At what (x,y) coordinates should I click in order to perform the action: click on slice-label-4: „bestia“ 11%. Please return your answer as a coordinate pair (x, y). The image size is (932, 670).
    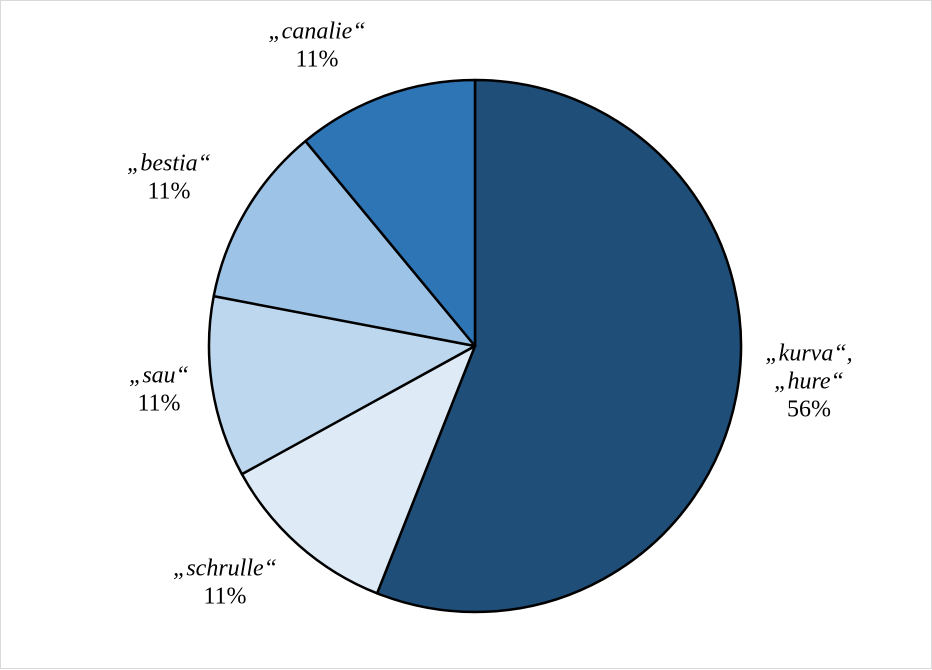
    Looking at the image, I should click on (169, 178).